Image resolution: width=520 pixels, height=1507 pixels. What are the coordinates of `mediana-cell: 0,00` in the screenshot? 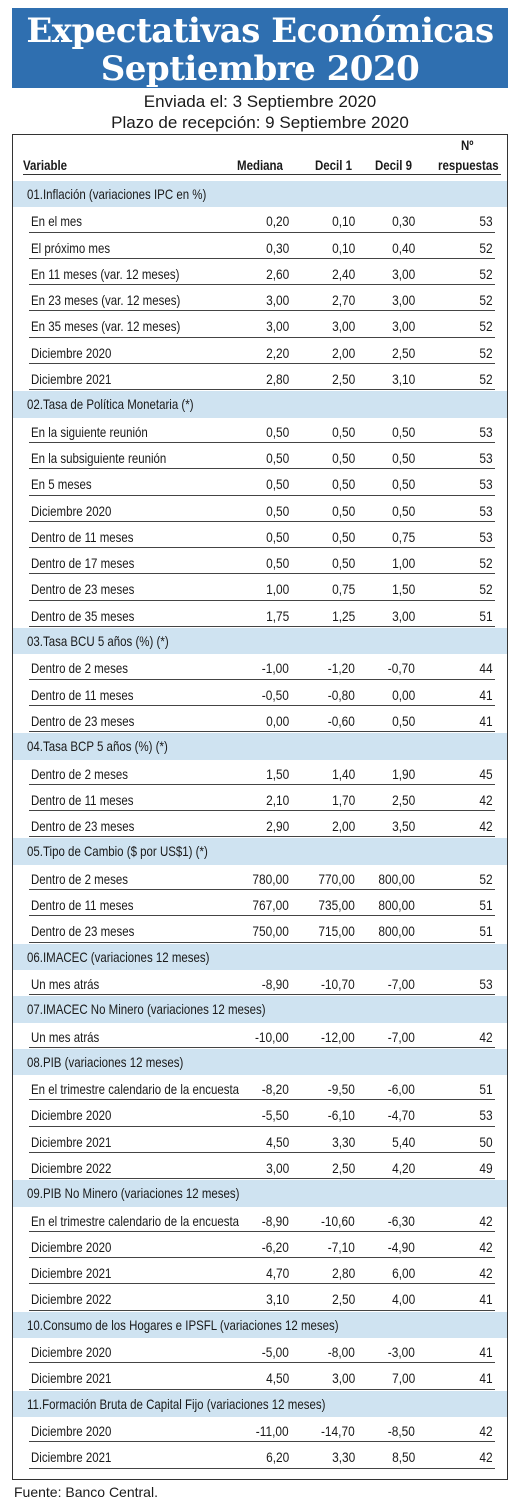 It's located at (277, 720).